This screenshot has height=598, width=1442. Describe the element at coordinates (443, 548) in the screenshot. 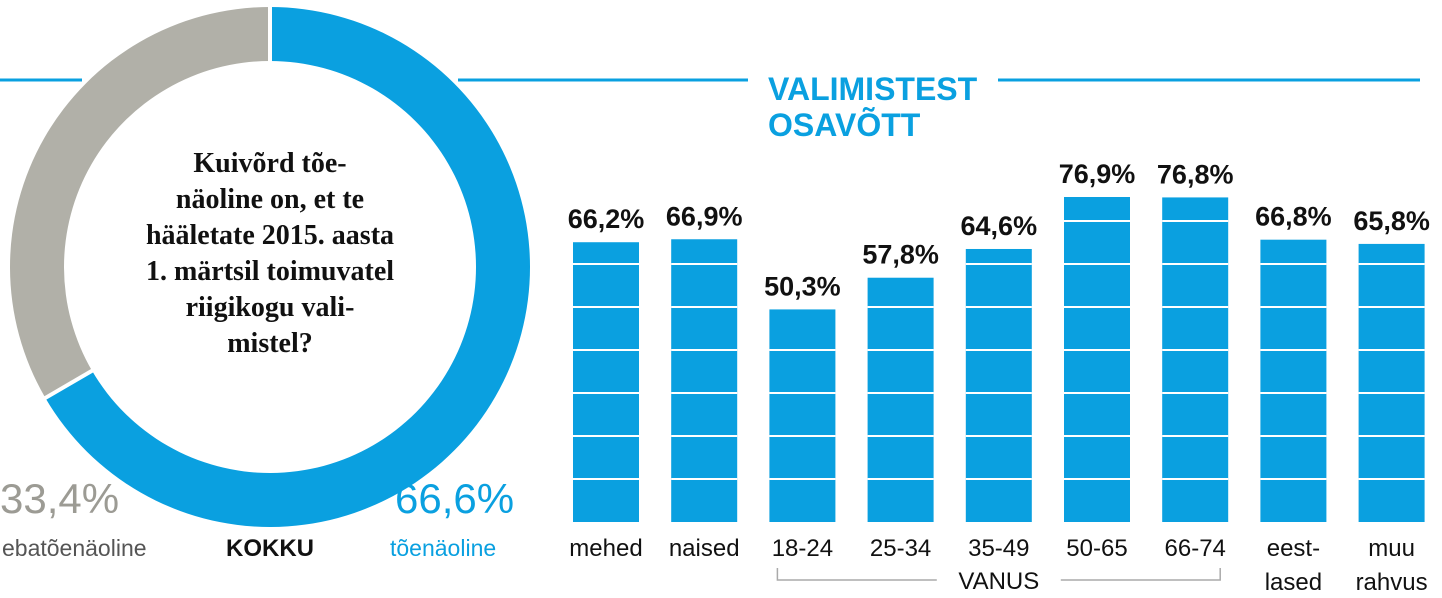

I see `likely-label: tõenäoline` at that location.